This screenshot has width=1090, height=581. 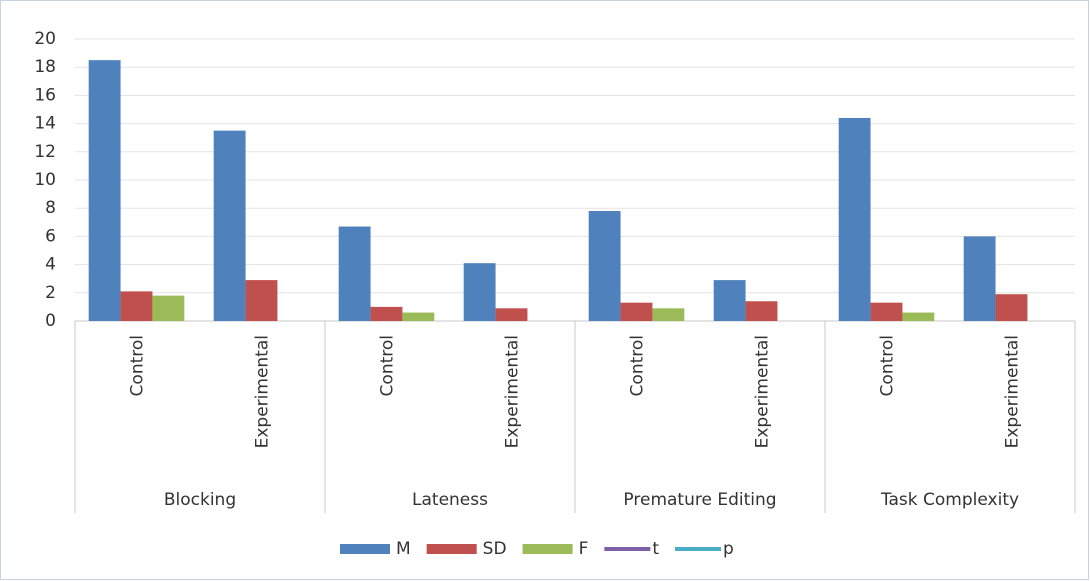 I want to click on y-tick-label: 18, so click(x=45, y=67).